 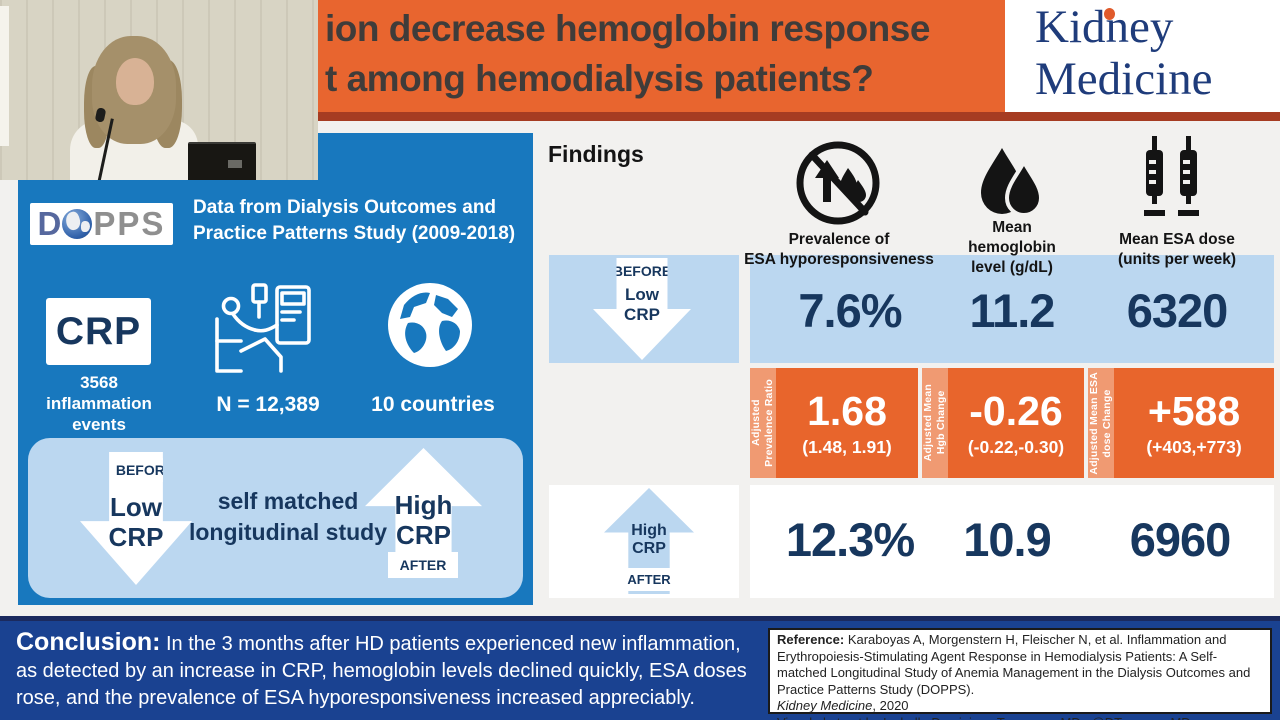 I want to click on logo-orange-dot-icon, so click(x=1109, y=14).